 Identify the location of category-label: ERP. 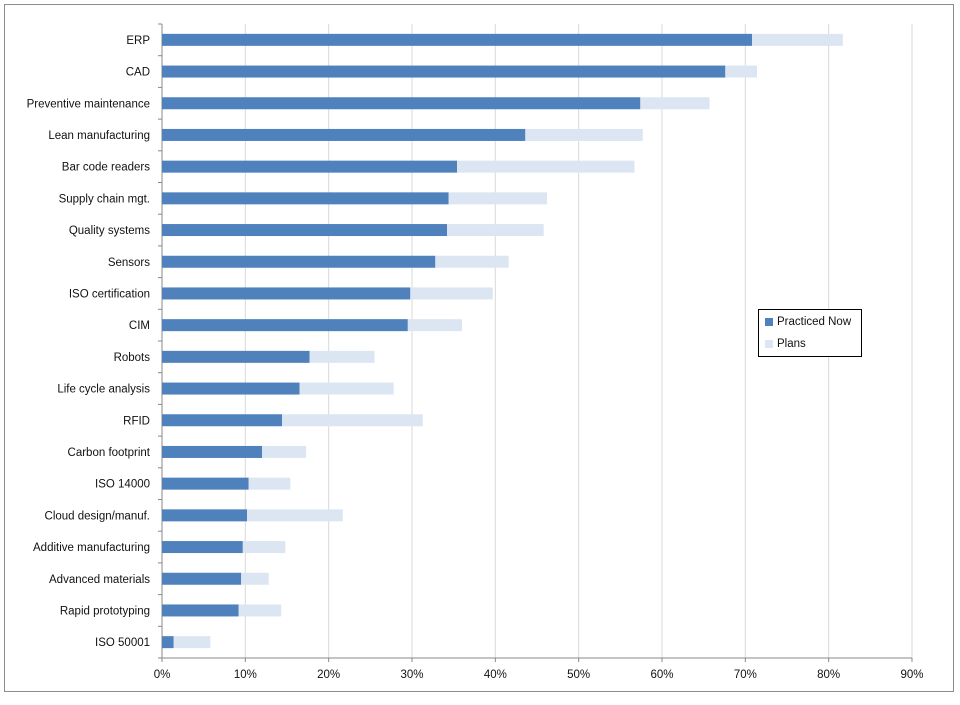
(138, 41).